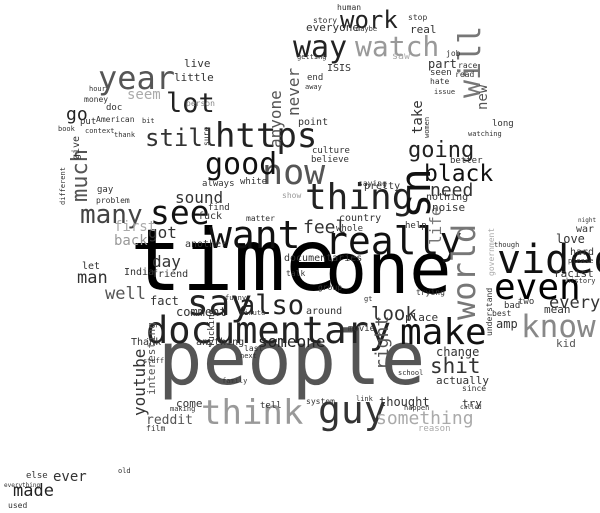  I want to click on word-believe: believe, so click(330, 160).